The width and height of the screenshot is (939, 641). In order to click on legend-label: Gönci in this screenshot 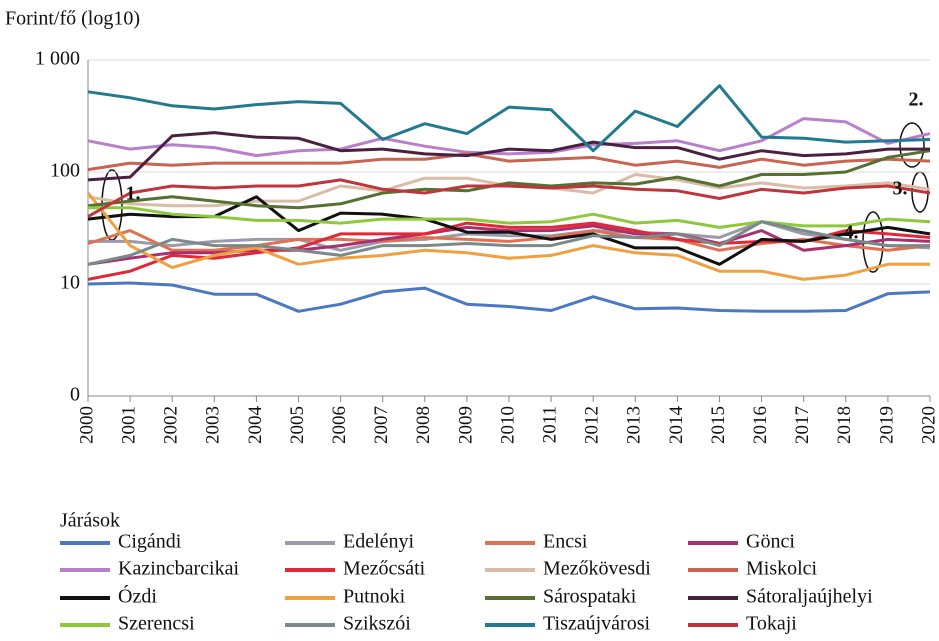, I will do `click(770, 542)`.